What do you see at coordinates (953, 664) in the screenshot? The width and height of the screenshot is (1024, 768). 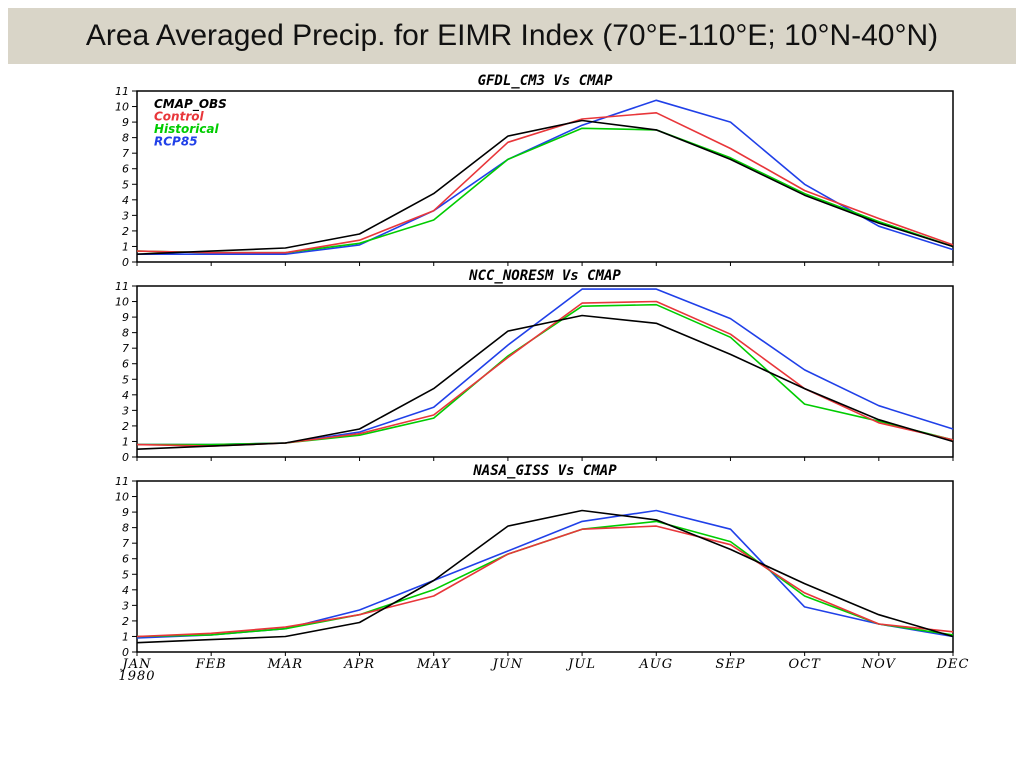 I see `x-tick-label: DEC` at bounding box center [953, 664].